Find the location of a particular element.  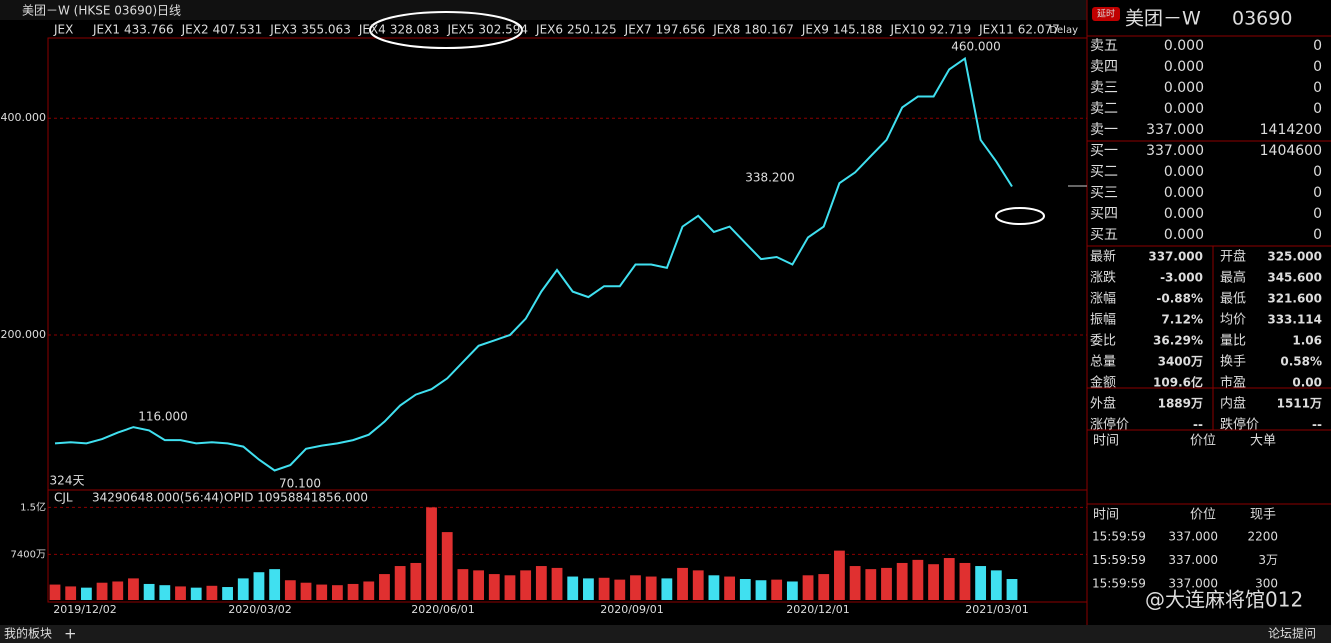

volume-opid: OPID 10958841856.000 is located at coordinates (296, 498).